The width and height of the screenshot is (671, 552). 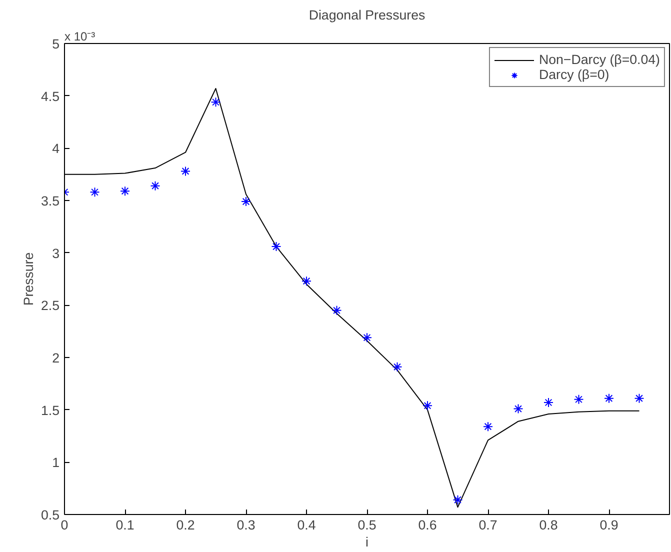 What do you see at coordinates (56, 148) in the screenshot?
I see `y-tick-label: 4` at bounding box center [56, 148].